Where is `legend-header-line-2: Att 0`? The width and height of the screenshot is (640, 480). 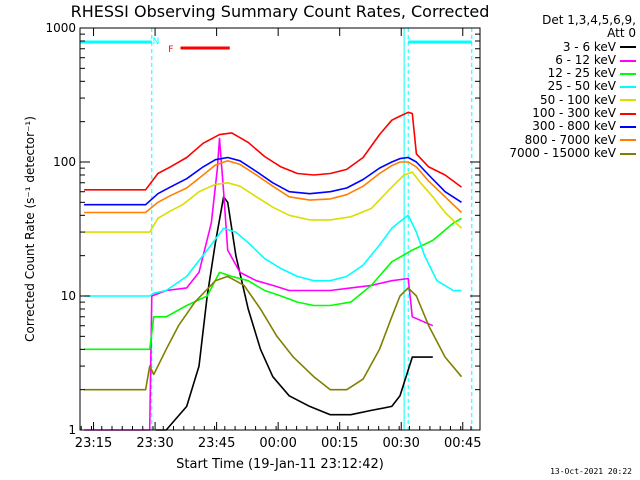
legend-header-line-2: Att 0 is located at coordinates (621, 33).